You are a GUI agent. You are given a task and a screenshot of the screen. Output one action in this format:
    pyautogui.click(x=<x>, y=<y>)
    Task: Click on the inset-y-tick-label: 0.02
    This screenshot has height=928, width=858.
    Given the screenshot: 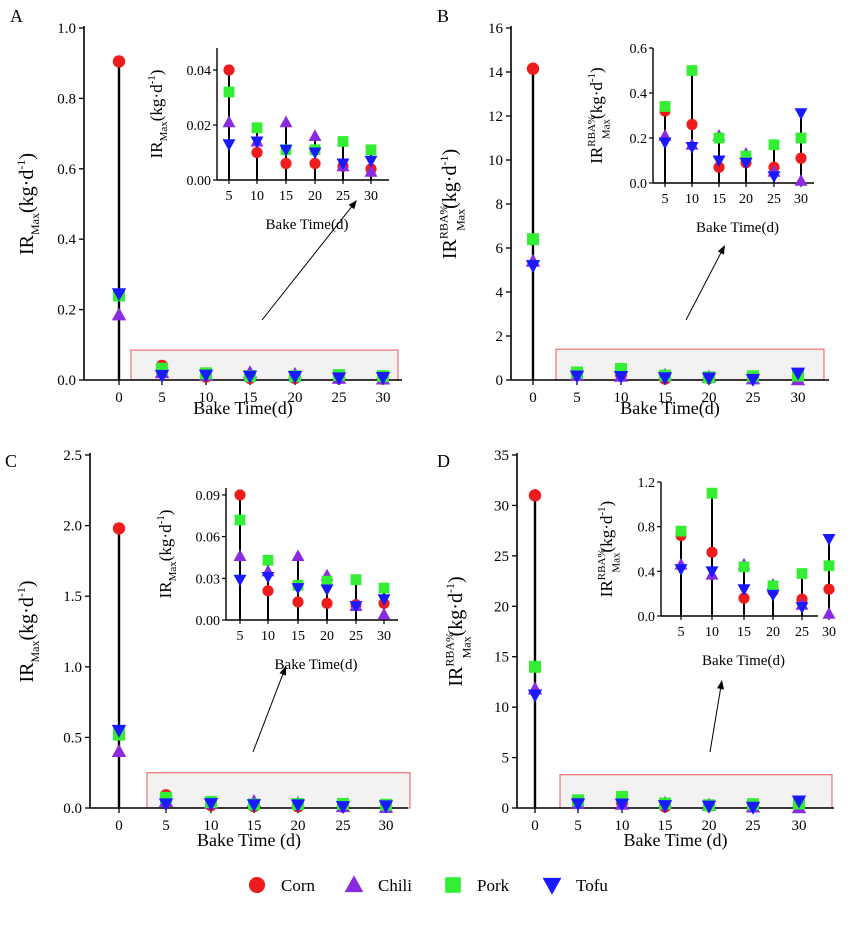 What is the action you would take?
    pyautogui.click(x=199, y=126)
    